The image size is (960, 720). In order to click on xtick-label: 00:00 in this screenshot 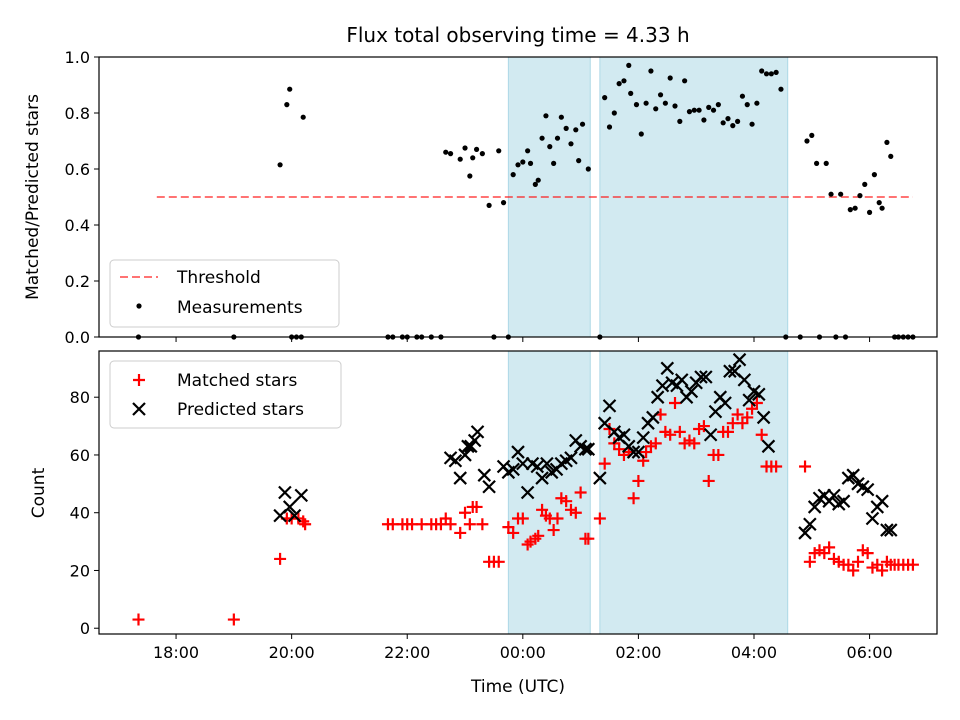, I will do `click(523, 652)`.